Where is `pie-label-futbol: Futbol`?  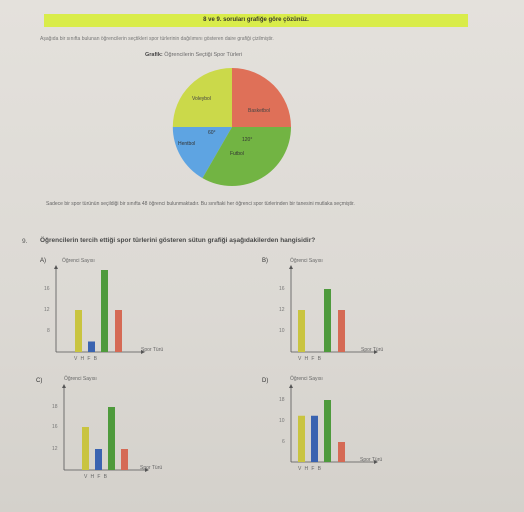
pie-label-futbol: Futbol is located at coordinates (237, 154).